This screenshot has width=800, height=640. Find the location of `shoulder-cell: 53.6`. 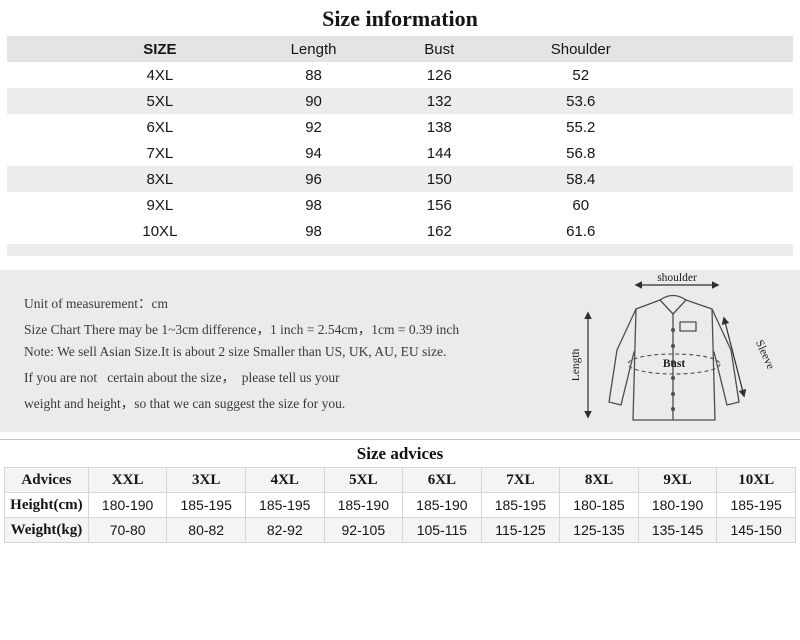

shoulder-cell: 53.6 is located at coordinates (581, 101).